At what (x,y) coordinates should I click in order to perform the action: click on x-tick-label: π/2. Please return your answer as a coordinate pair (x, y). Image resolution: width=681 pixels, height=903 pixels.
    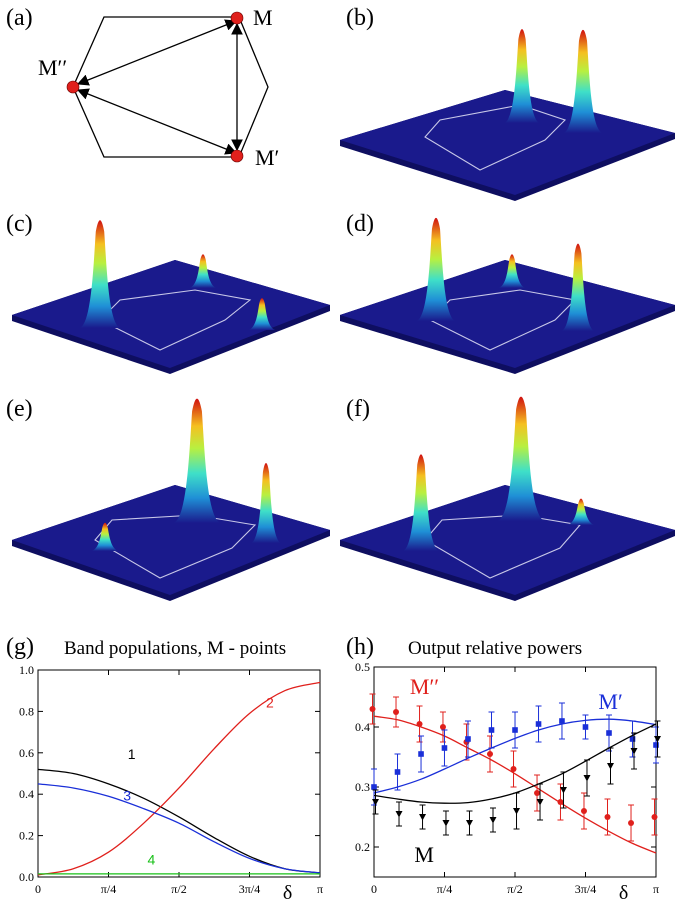
    Looking at the image, I should click on (514, 889).